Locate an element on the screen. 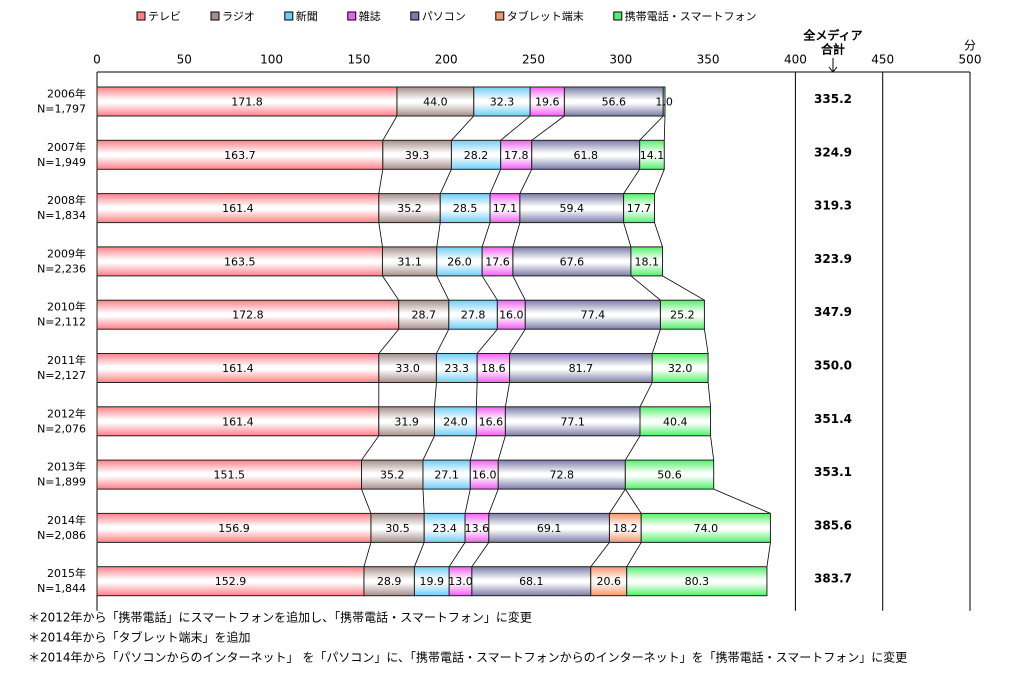 The image size is (1024, 679). value-label: 161.4 is located at coordinates (238, 421).